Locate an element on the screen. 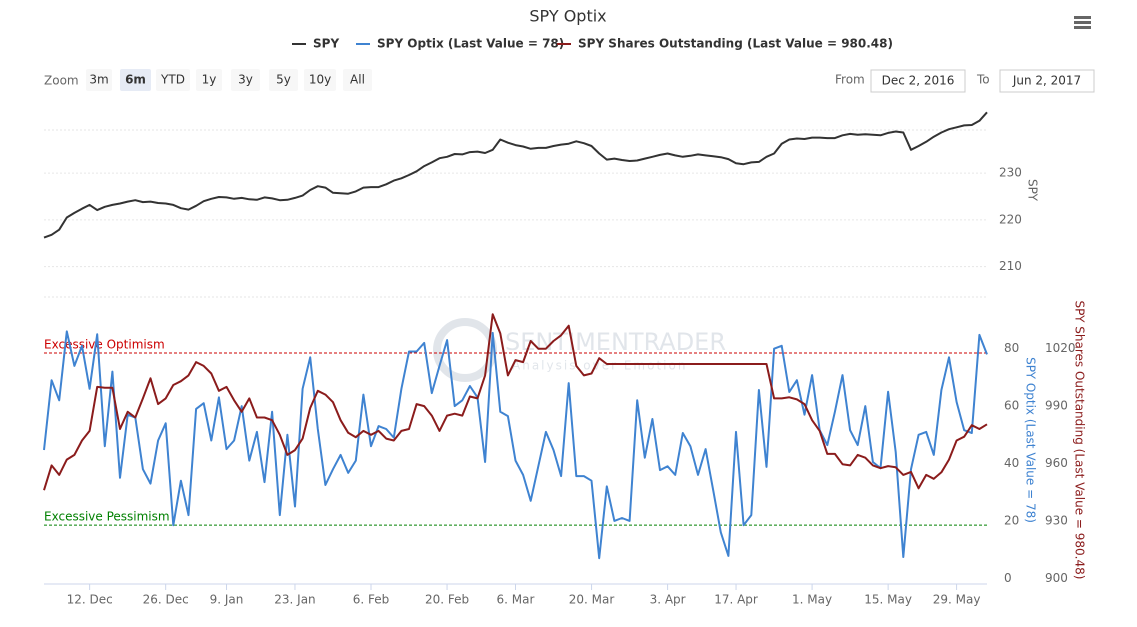  y-tick-label: 0 is located at coordinates (1008, 578).